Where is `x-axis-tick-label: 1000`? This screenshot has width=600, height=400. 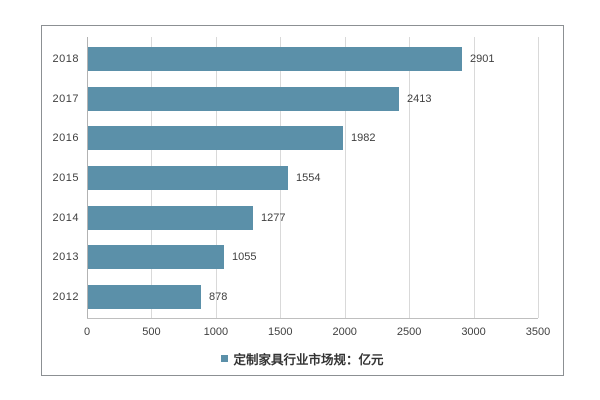 x-axis-tick-label: 1000 is located at coordinates (216, 332).